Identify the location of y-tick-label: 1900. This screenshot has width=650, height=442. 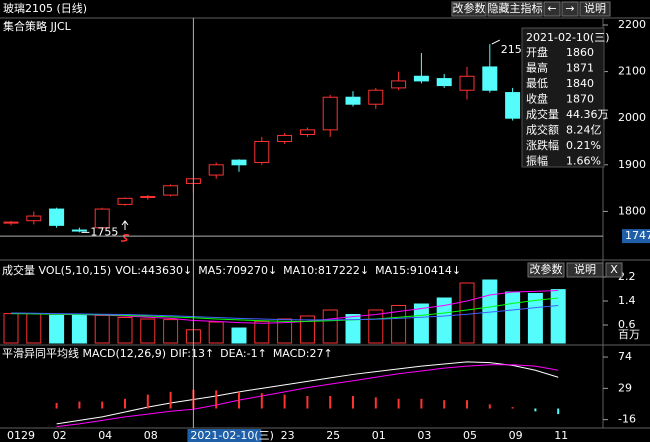
(632, 164).